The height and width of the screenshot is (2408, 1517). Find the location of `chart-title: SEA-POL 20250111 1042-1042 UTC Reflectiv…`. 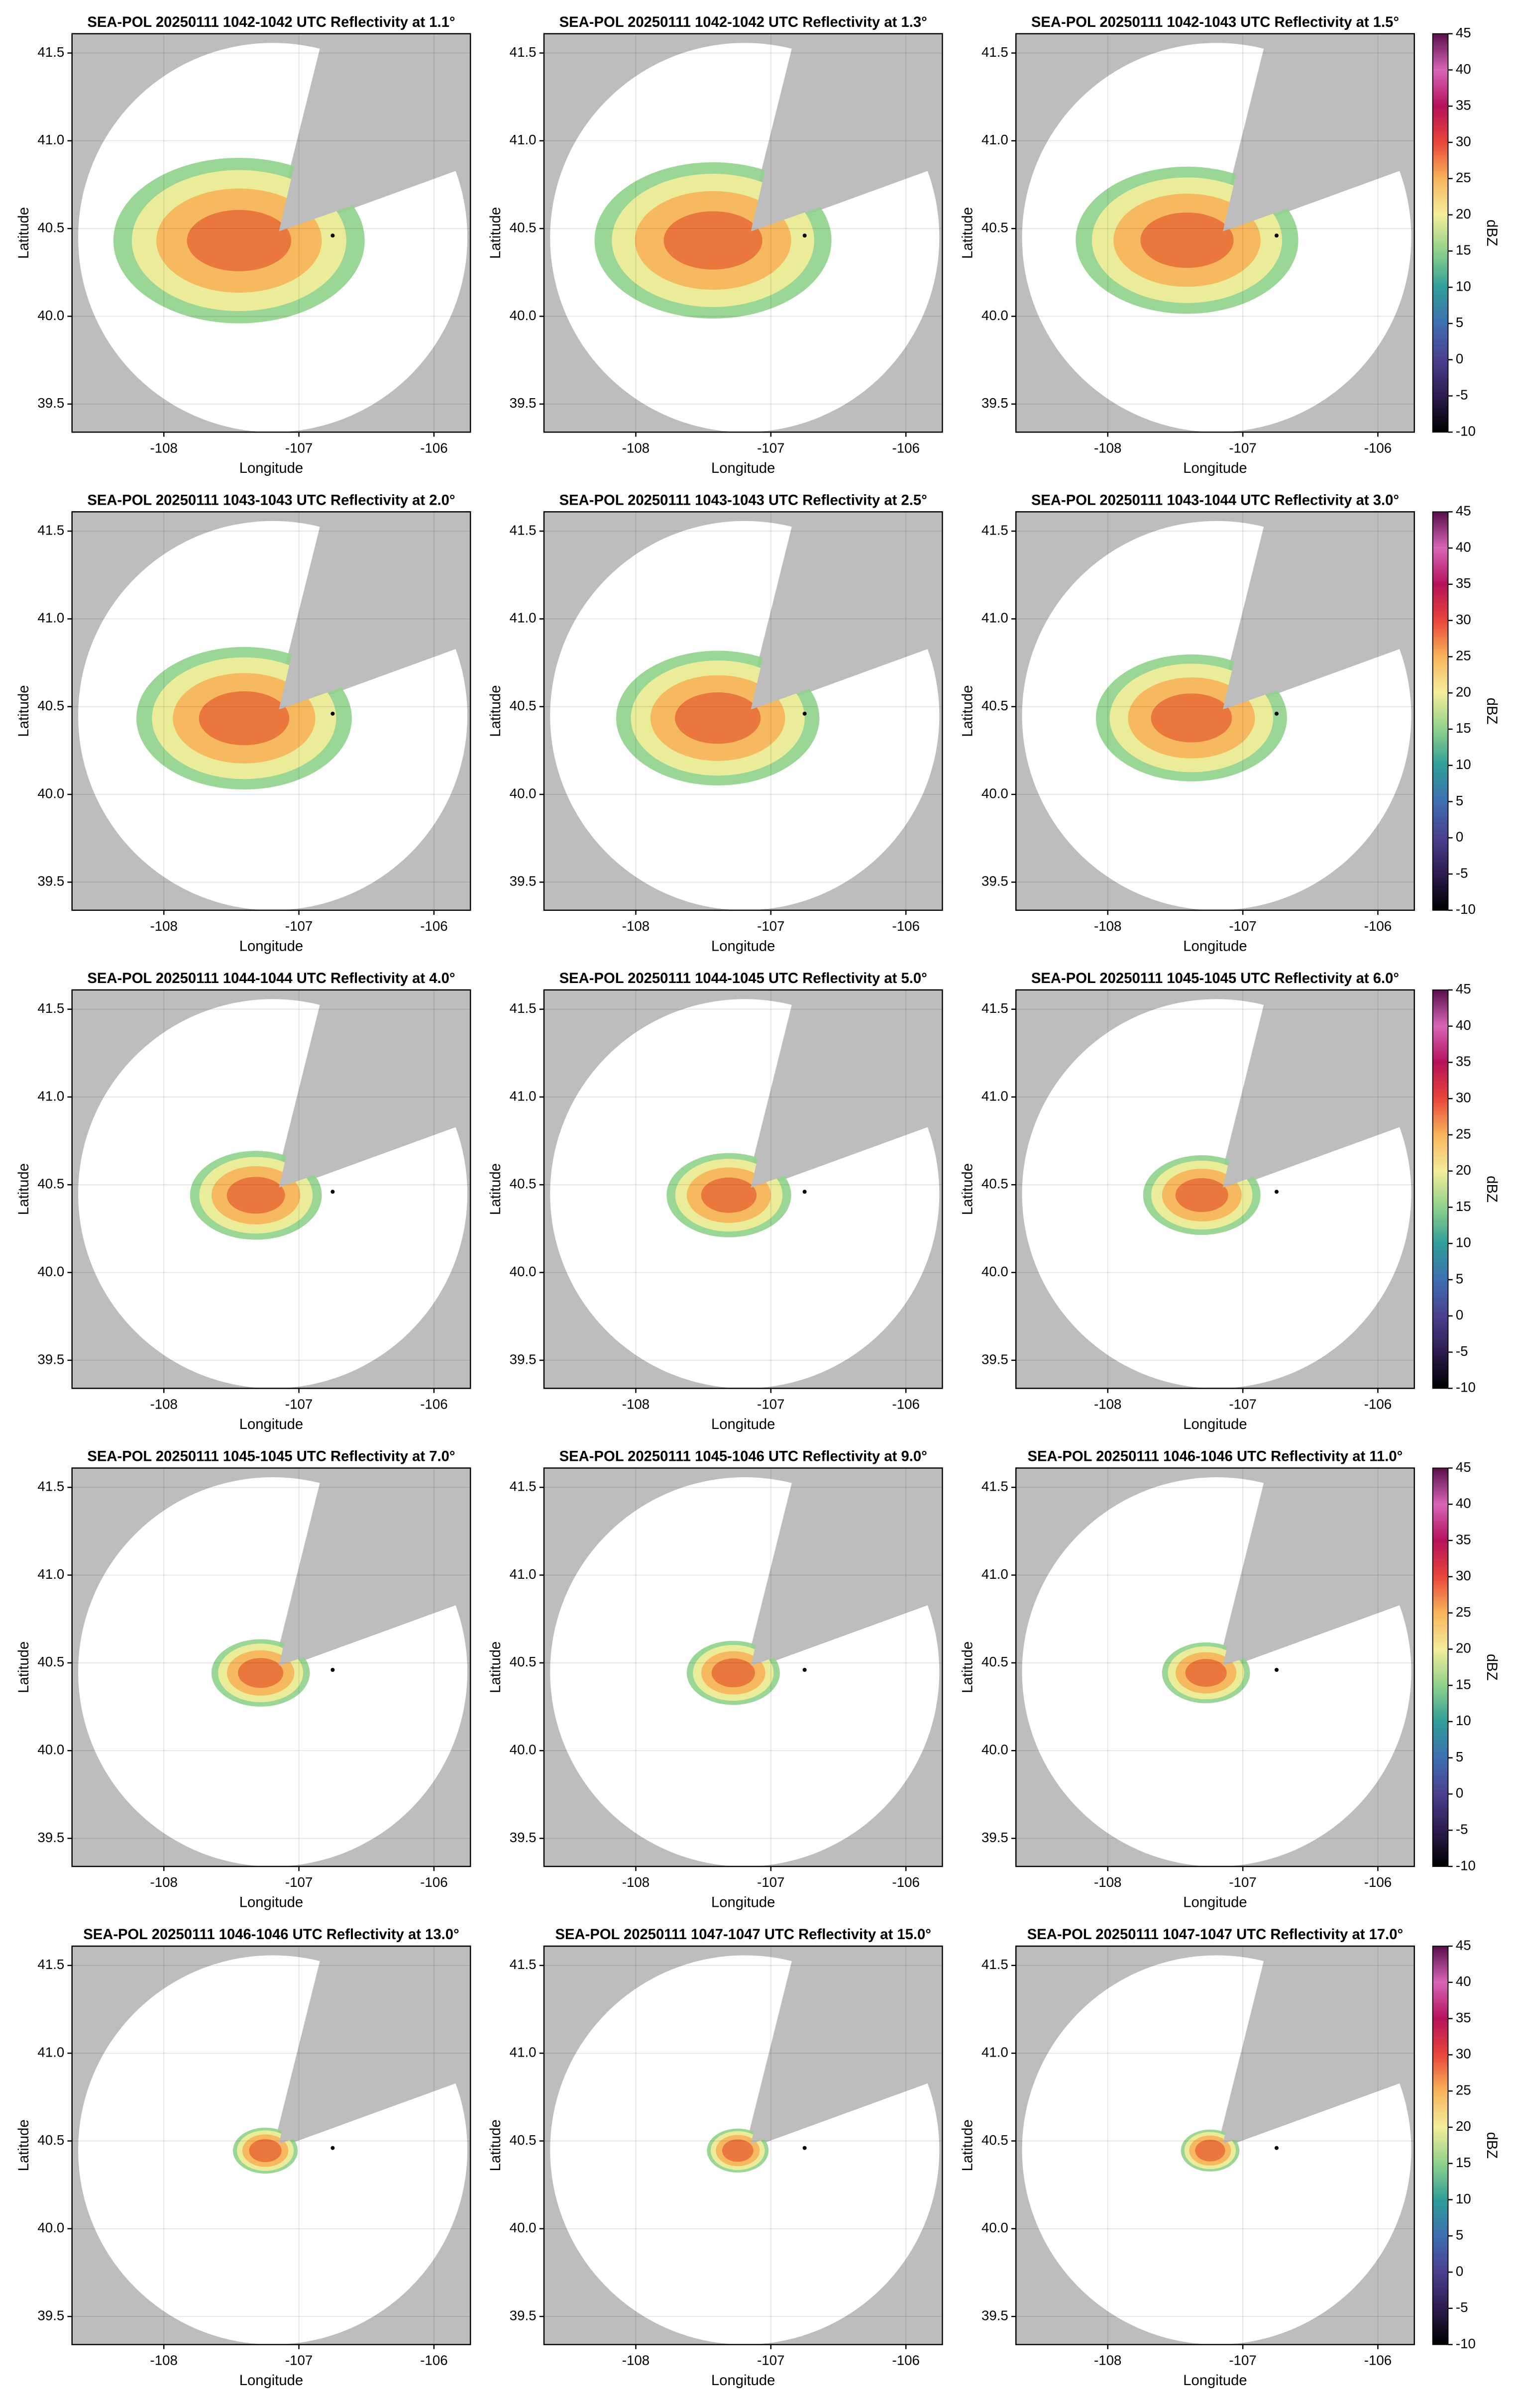

chart-title: SEA-POL 20250111 1042-1042 UTC Reflectiv… is located at coordinates (743, 22).